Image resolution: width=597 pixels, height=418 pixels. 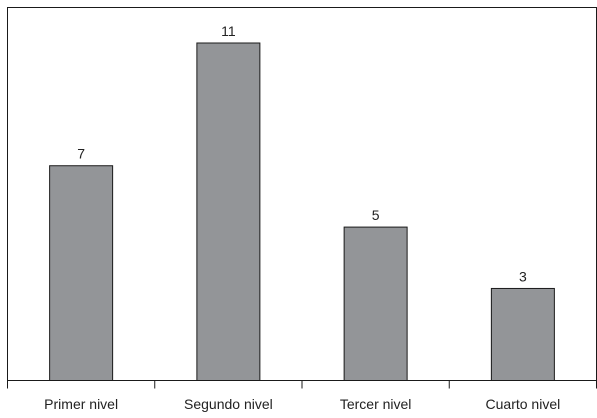 What do you see at coordinates (376, 215) in the screenshot?
I see `data-label: 5` at bounding box center [376, 215].